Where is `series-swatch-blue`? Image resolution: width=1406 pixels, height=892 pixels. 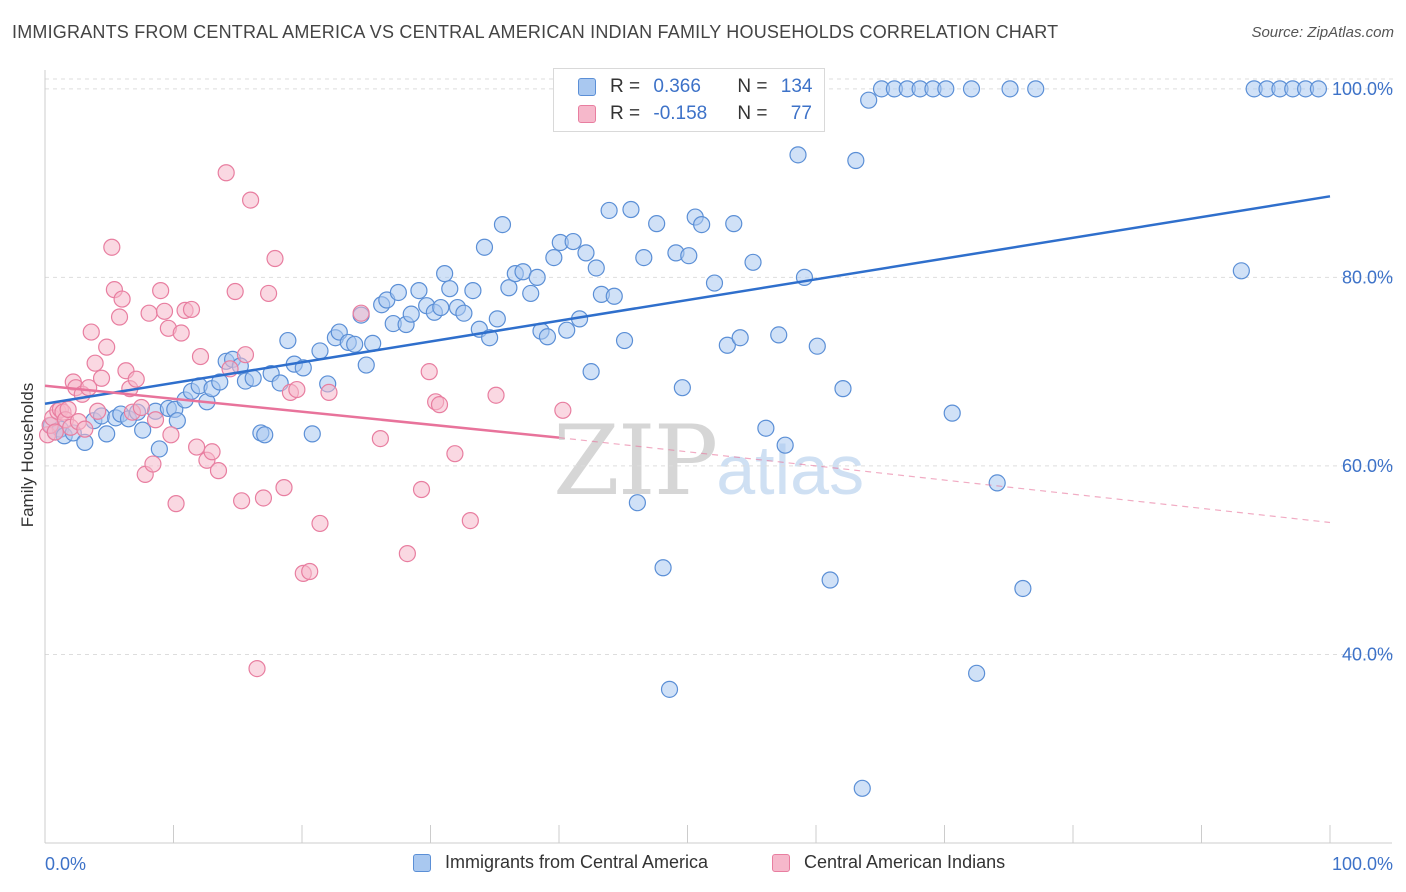
series-swatch-blue is located at coordinates (422, 862).